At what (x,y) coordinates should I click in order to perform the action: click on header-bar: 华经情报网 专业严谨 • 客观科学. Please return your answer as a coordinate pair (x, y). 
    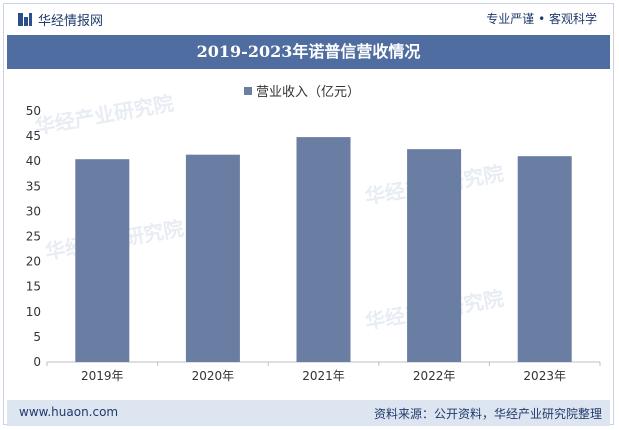
    Looking at the image, I should click on (309, 19).